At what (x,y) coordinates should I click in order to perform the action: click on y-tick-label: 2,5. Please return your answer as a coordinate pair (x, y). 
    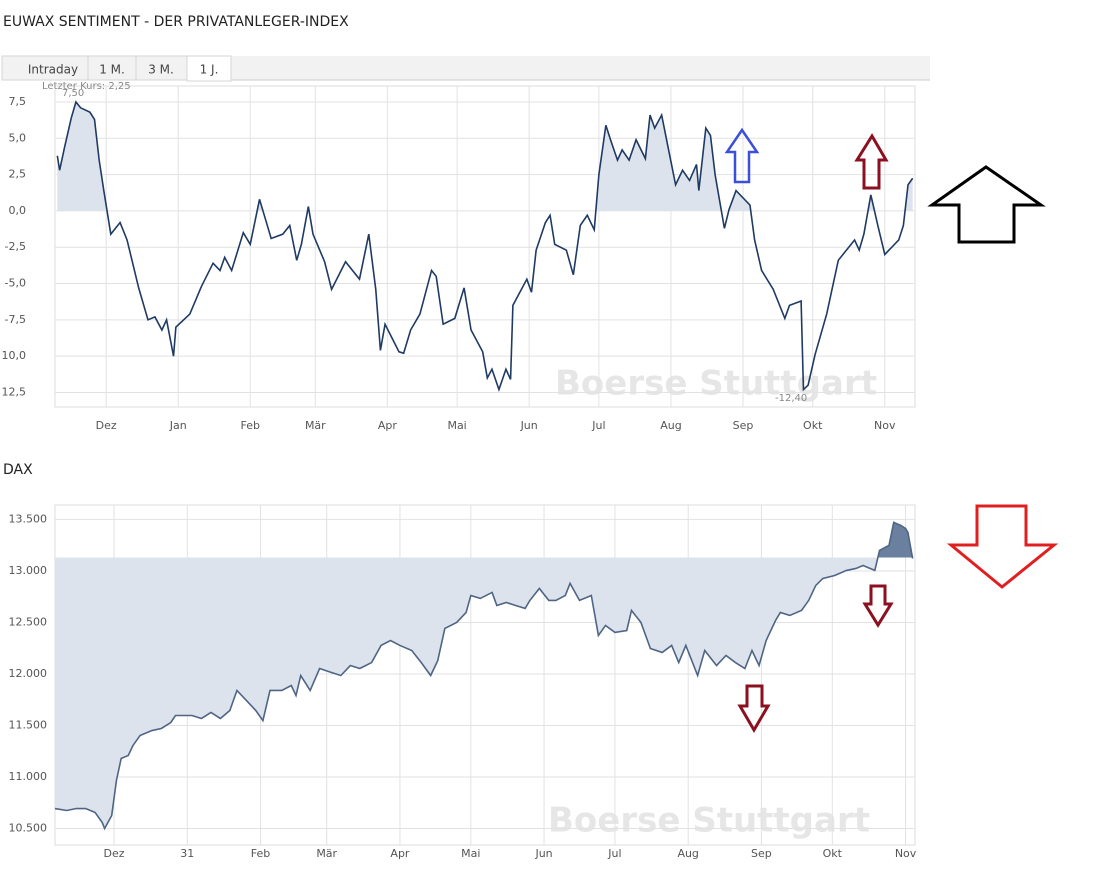
    Looking at the image, I should click on (18, 174).